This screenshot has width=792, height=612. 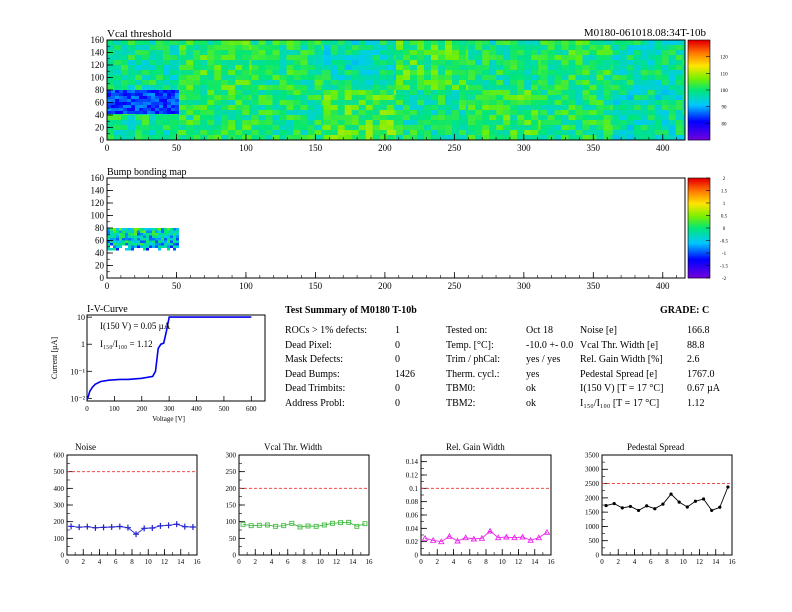 I want to click on noise-x-tick-label: 0, so click(x=67, y=562).